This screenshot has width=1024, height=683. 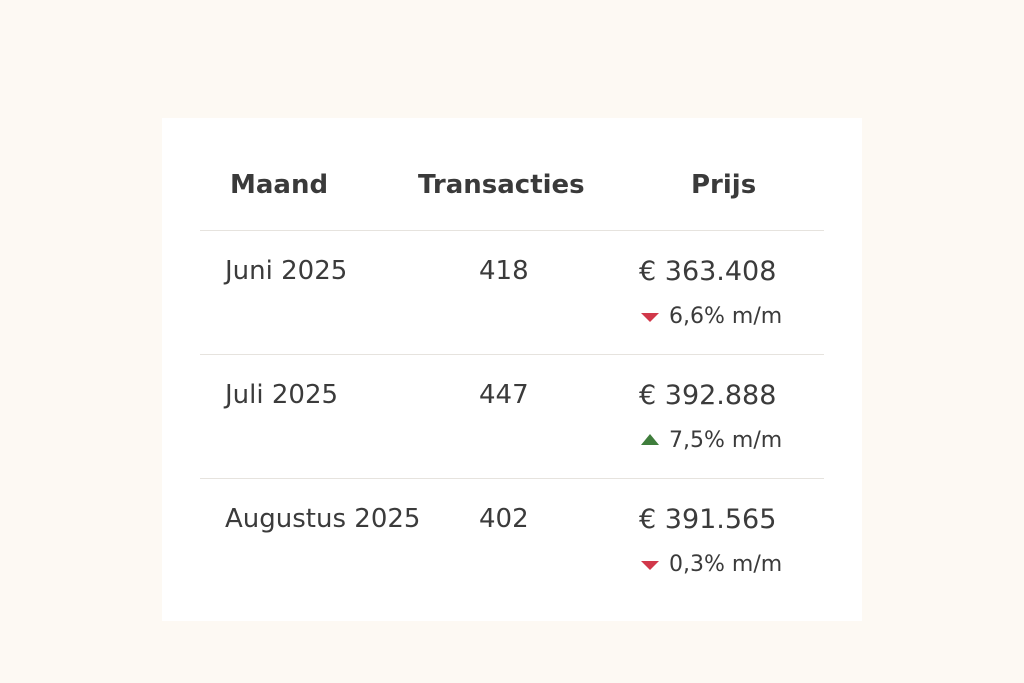 What do you see at coordinates (282, 395) in the screenshot?
I see `row-month: Juli 2025` at bounding box center [282, 395].